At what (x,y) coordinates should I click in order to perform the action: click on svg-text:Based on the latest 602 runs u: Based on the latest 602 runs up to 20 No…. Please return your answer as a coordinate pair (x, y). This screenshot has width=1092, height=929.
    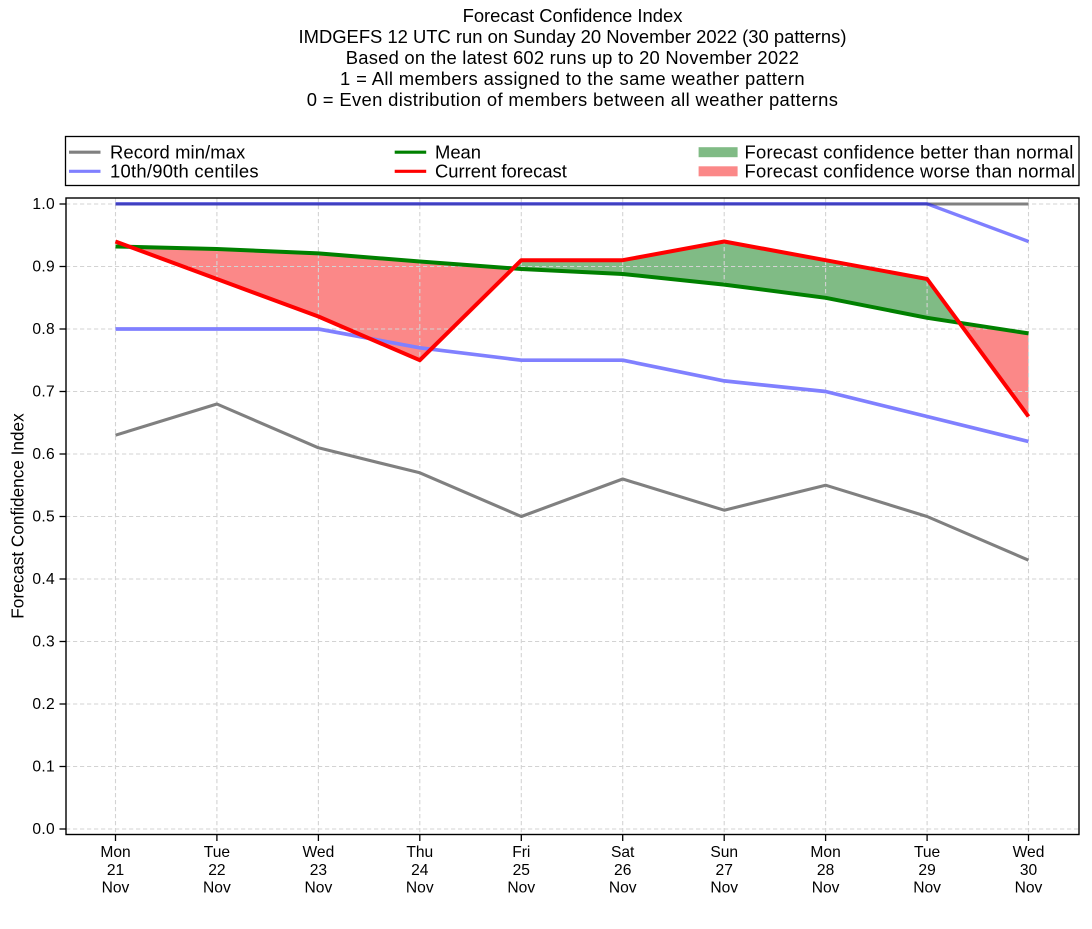
    Looking at the image, I should click on (572, 57).